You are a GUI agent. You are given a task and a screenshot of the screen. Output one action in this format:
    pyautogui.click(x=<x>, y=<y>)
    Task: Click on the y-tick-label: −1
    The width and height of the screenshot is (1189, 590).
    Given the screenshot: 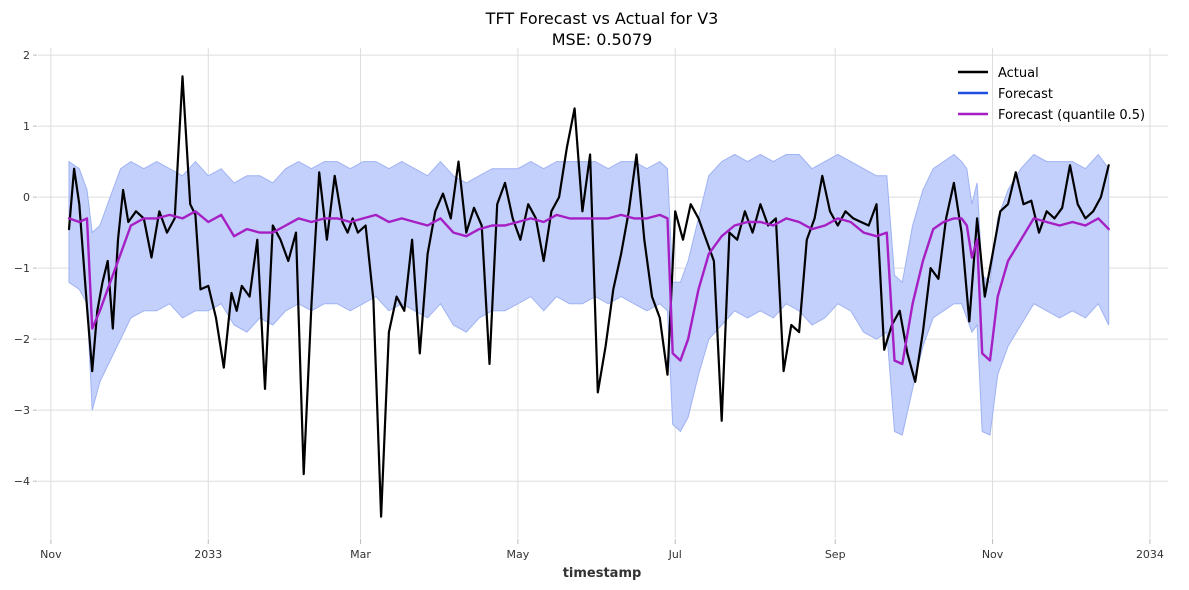 What is the action you would take?
    pyautogui.click(x=22, y=268)
    